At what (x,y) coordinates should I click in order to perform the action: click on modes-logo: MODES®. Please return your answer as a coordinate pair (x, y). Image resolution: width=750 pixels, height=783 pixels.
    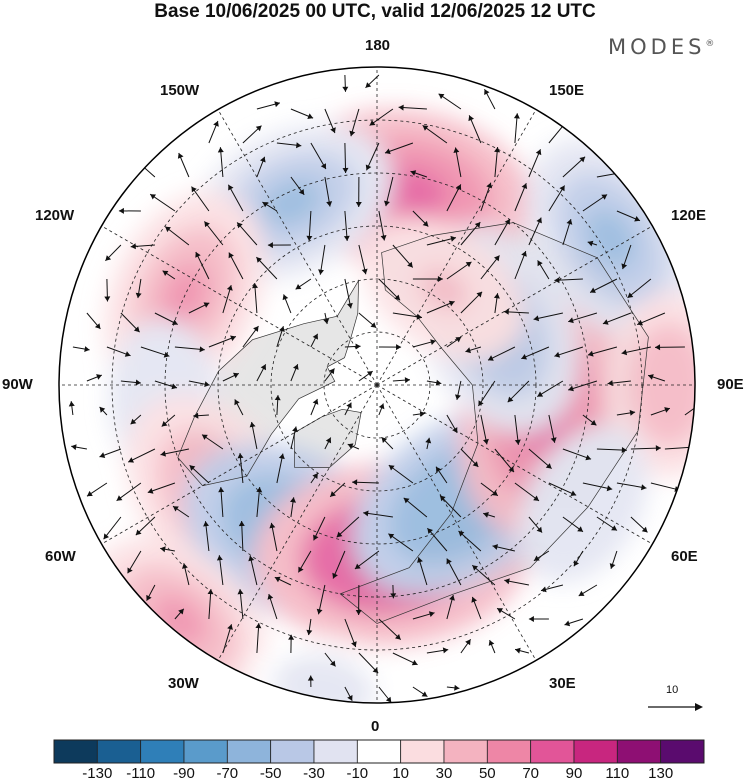
    Looking at the image, I should click on (661, 47).